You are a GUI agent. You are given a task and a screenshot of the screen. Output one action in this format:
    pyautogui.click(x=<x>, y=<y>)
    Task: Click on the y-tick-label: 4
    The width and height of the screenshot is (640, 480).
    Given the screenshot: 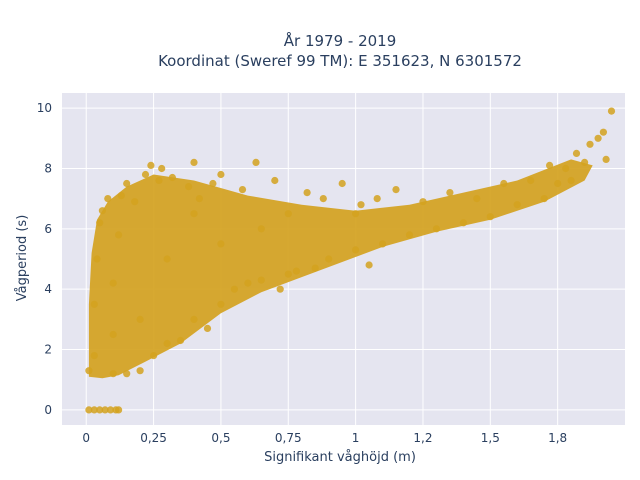 What is the action you would take?
    pyautogui.click(x=48, y=289)
    